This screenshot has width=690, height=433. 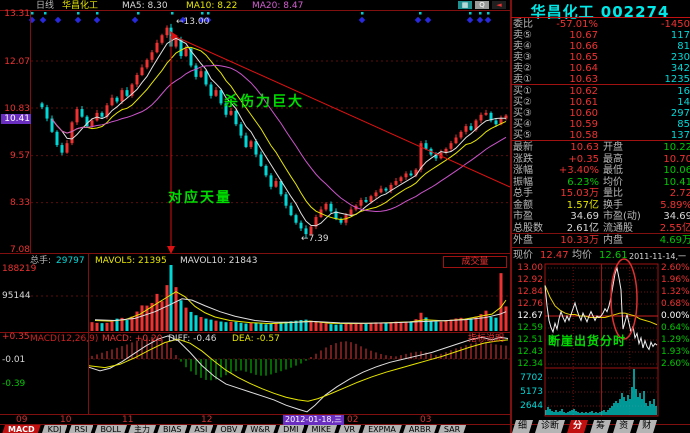 What do you see at coordinates (522, 68) in the screenshot?
I see `order-level-label: 卖②` at bounding box center [522, 68].